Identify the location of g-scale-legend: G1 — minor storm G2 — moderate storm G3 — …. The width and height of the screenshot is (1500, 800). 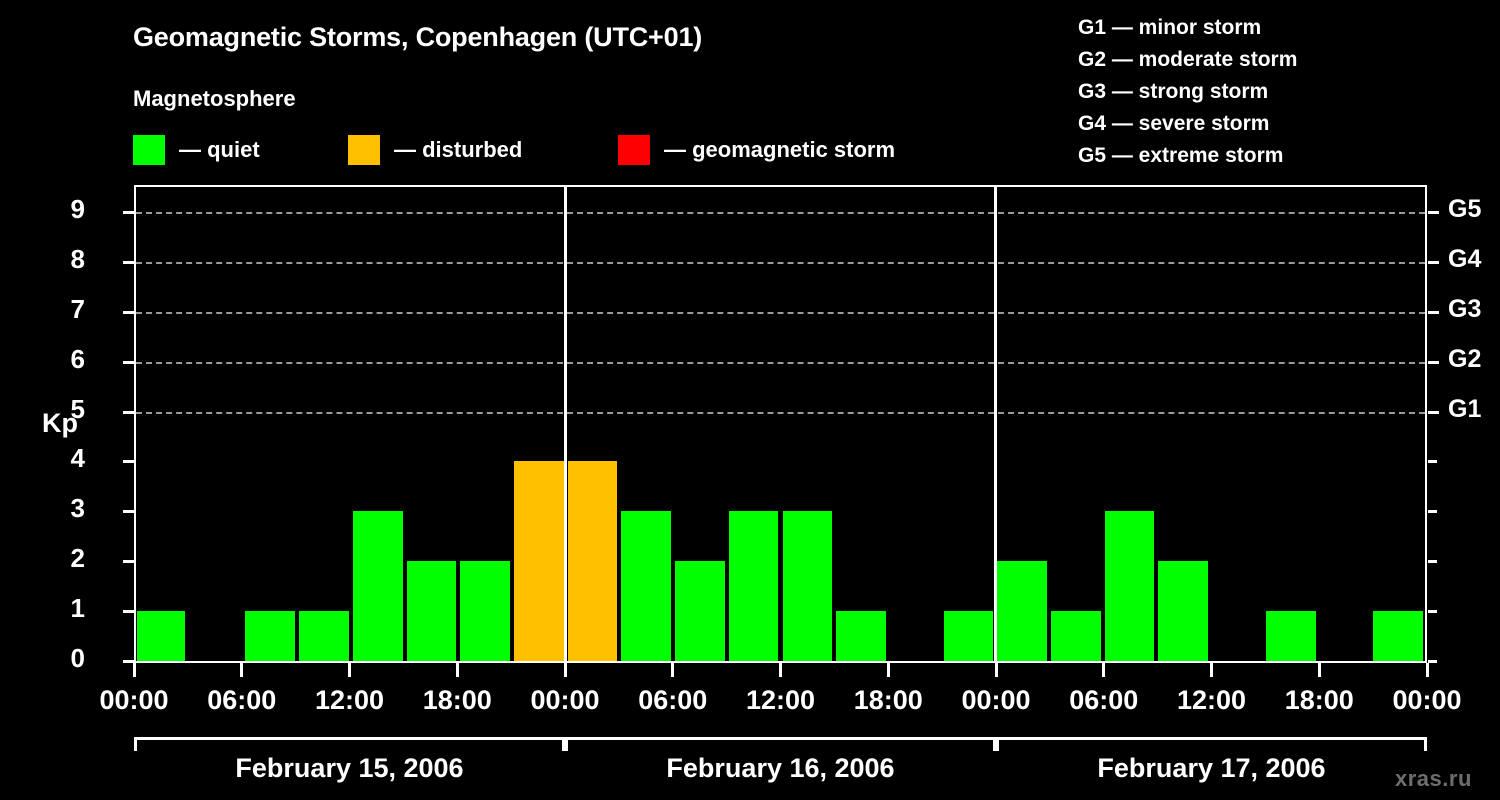
(1187, 92).